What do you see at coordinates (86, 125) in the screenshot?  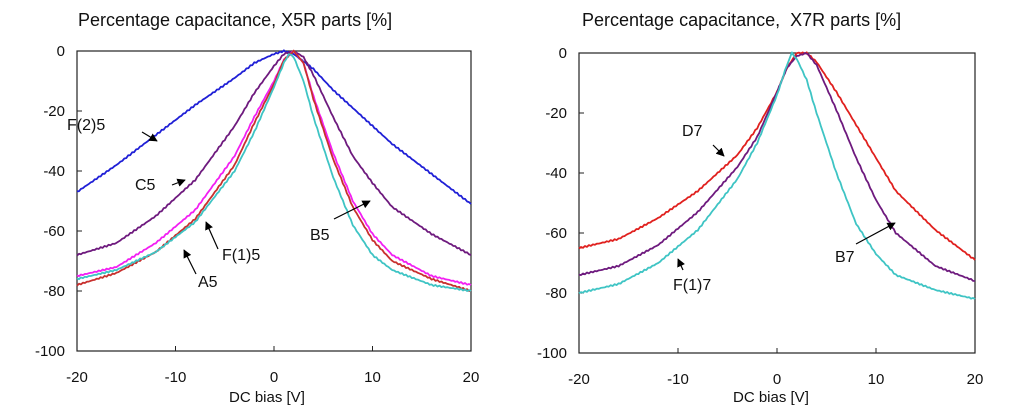 I see `series-callout-label: F(2)5` at bounding box center [86, 125].